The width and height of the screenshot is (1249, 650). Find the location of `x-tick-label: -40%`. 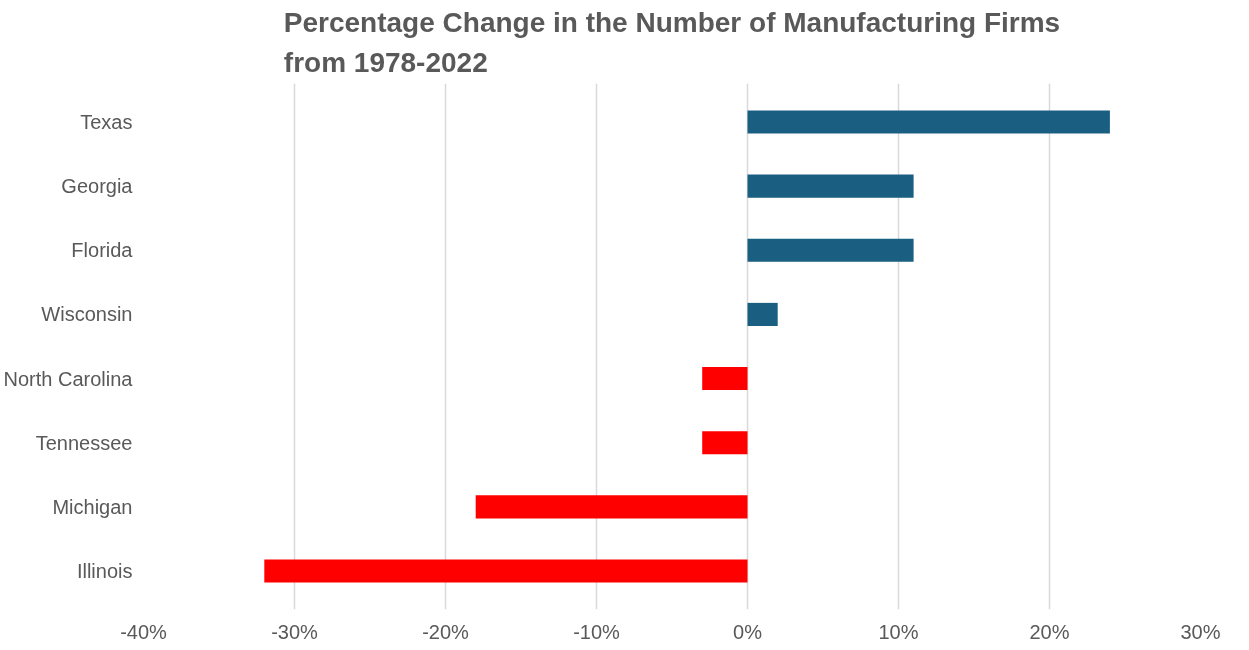

x-tick-label: -40% is located at coordinates (144, 631).